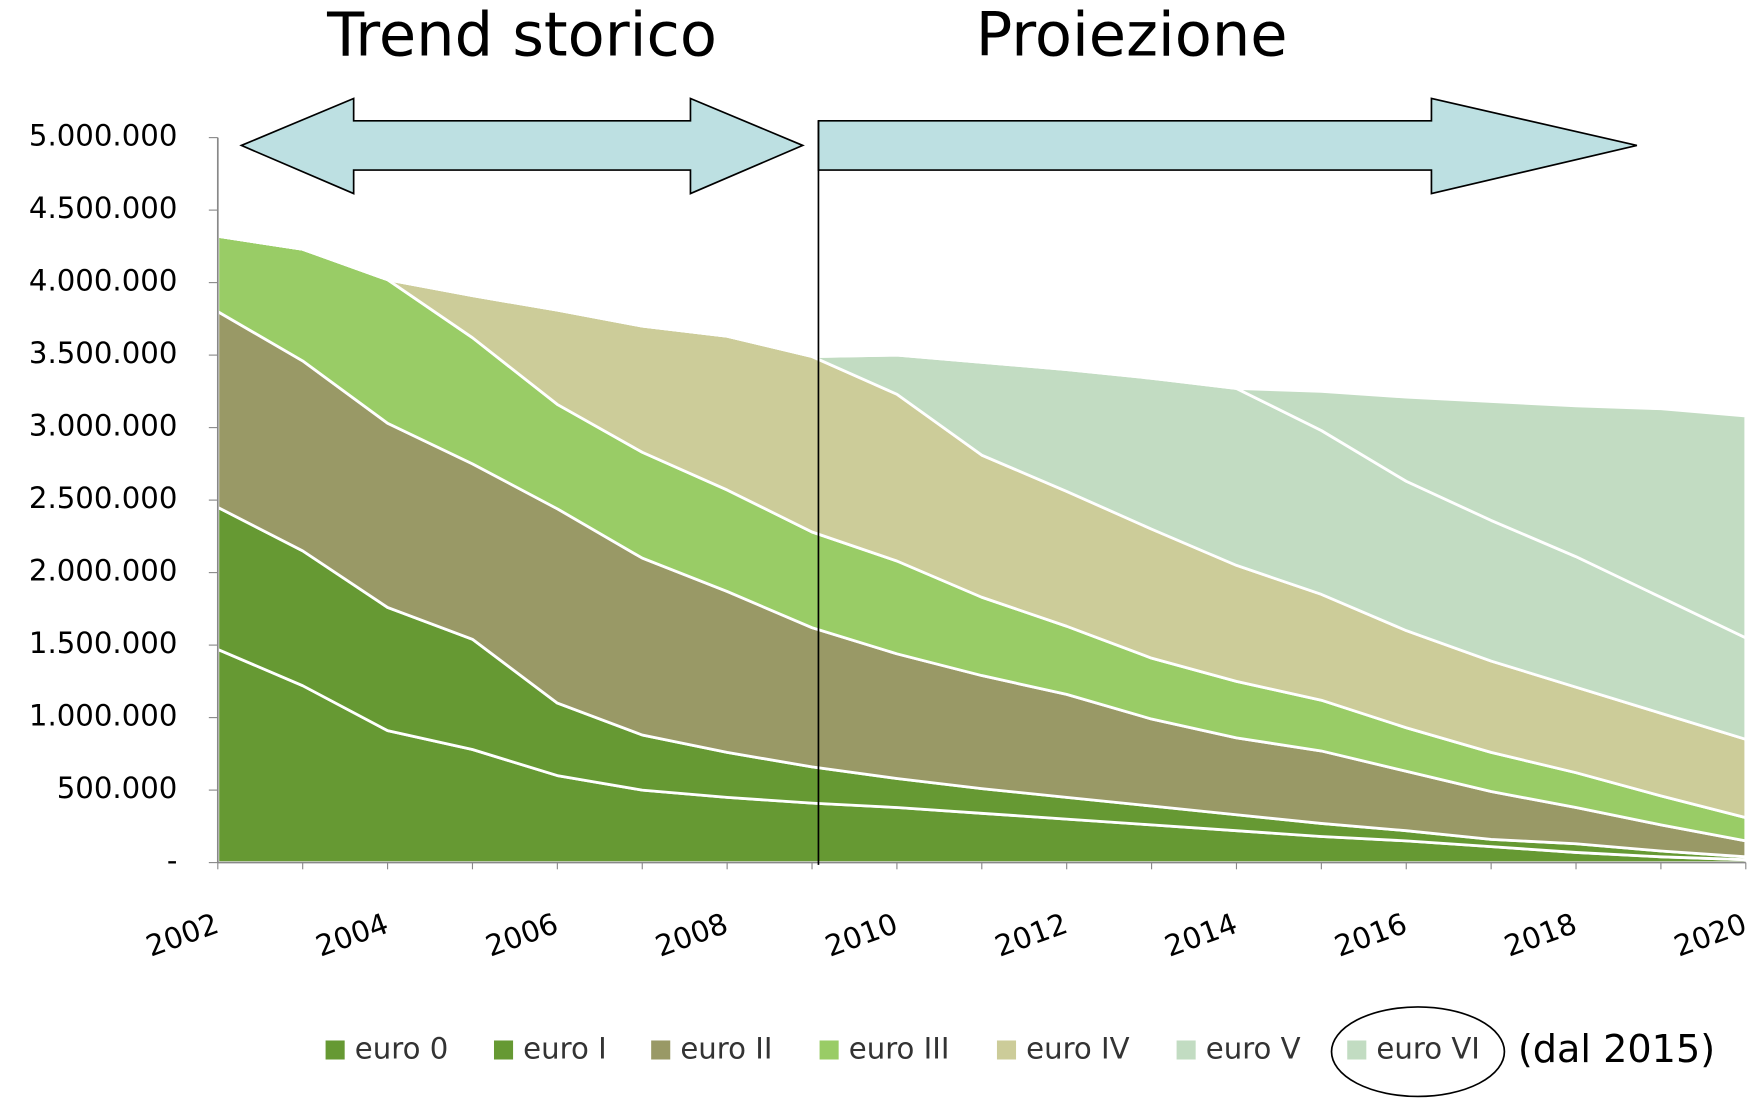  Describe the element at coordinates (182, 934) in the screenshot. I see `x-tick-label: 2002` at that location.